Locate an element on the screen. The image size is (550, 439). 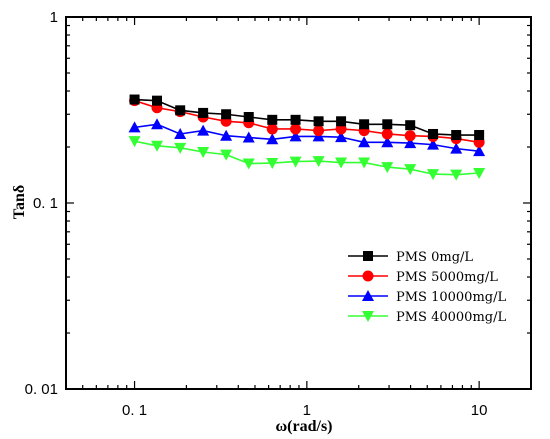
legend-label: PMS 5000mg/L is located at coordinates (447, 277).